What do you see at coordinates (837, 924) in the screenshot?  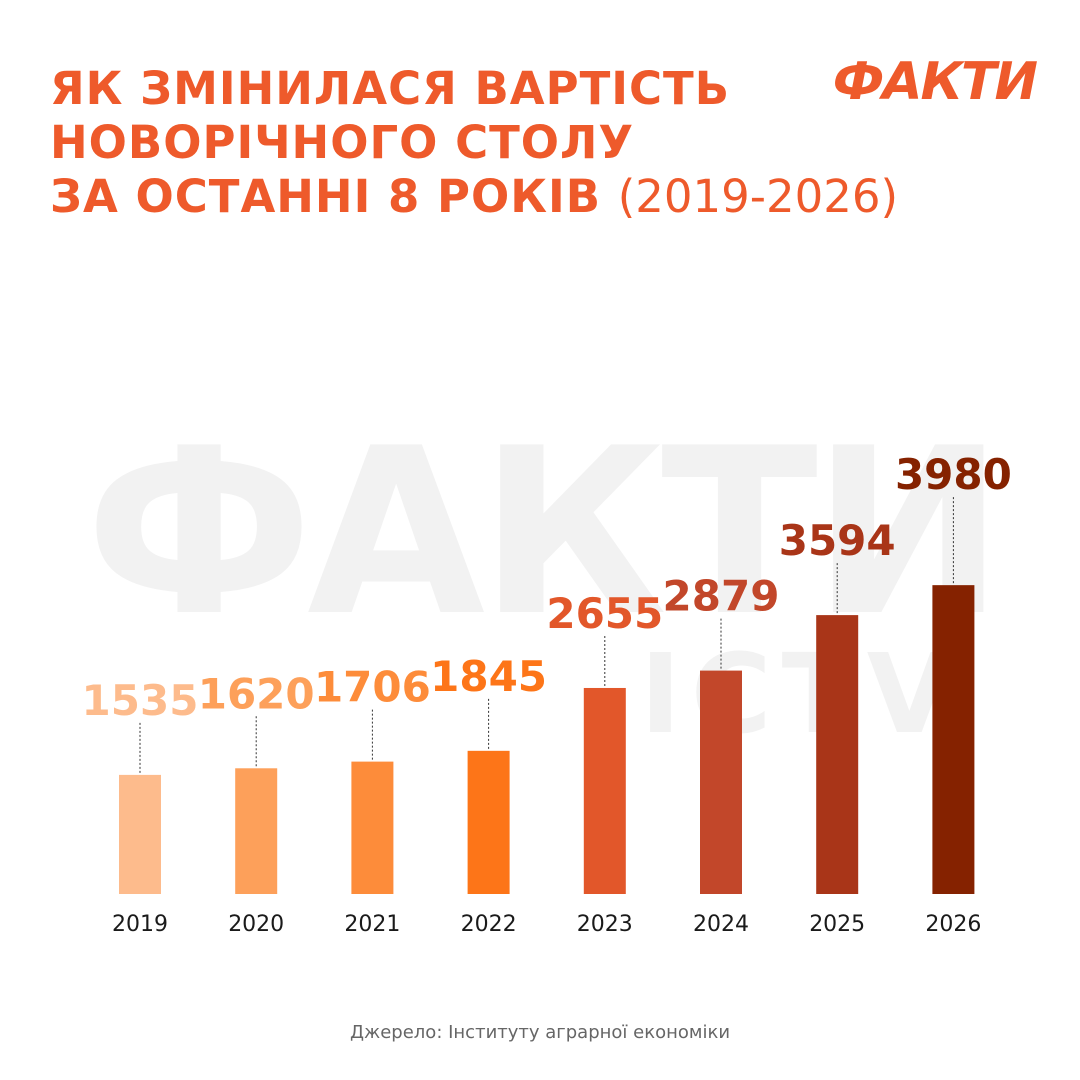 I see `x-tick-label: 2025` at bounding box center [837, 924].